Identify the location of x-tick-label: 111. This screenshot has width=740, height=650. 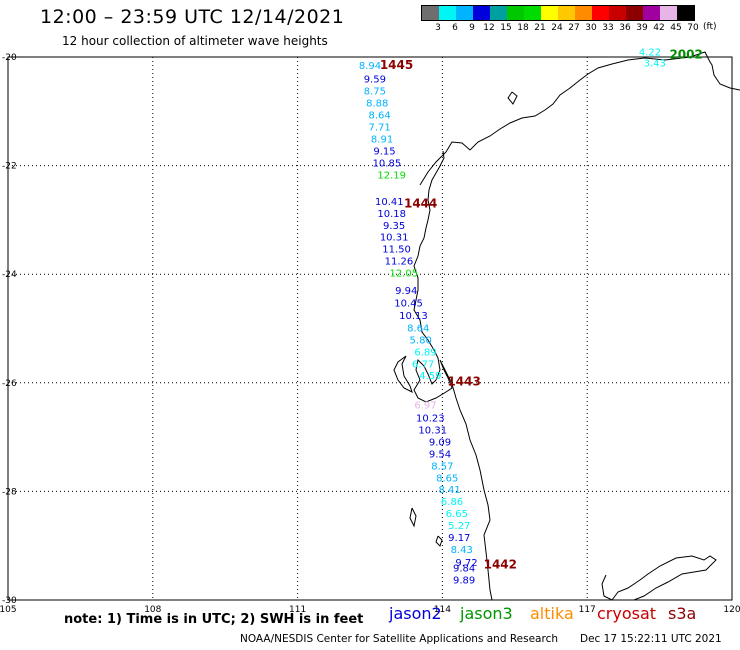
(297, 610).